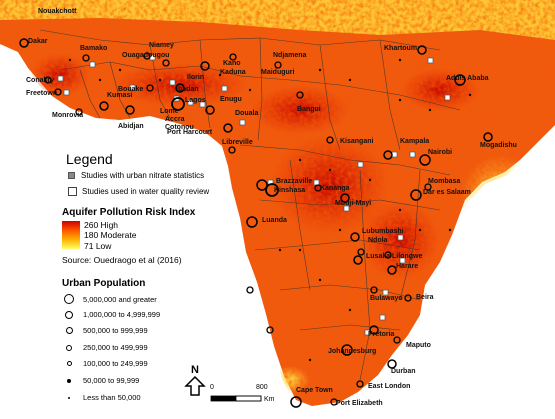 The width and height of the screenshot is (555, 419). What do you see at coordinates (309, 109) in the screenshot?
I see `city-label: Bangui` at bounding box center [309, 109].